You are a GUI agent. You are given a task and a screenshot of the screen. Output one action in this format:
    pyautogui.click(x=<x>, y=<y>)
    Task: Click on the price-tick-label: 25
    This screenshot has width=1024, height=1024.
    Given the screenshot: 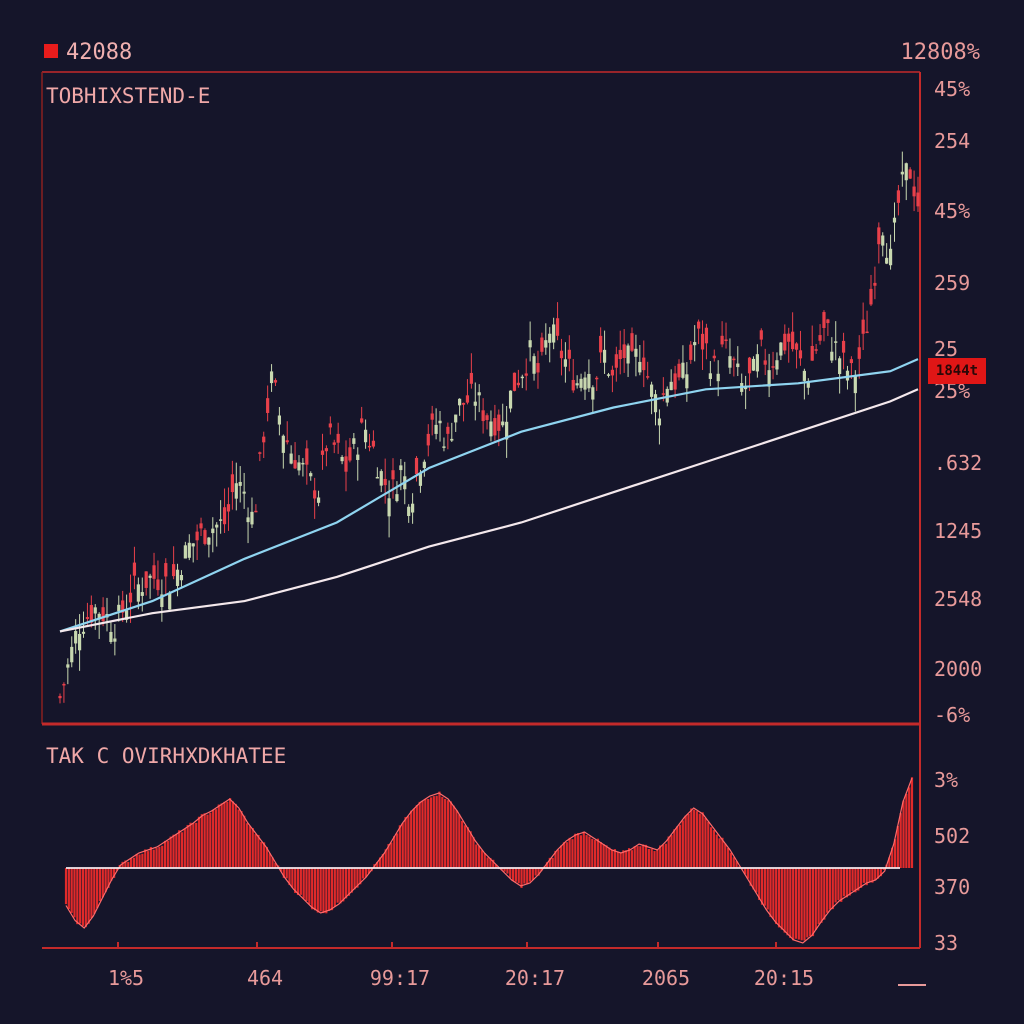 What is the action you would take?
    pyautogui.click(x=946, y=349)
    